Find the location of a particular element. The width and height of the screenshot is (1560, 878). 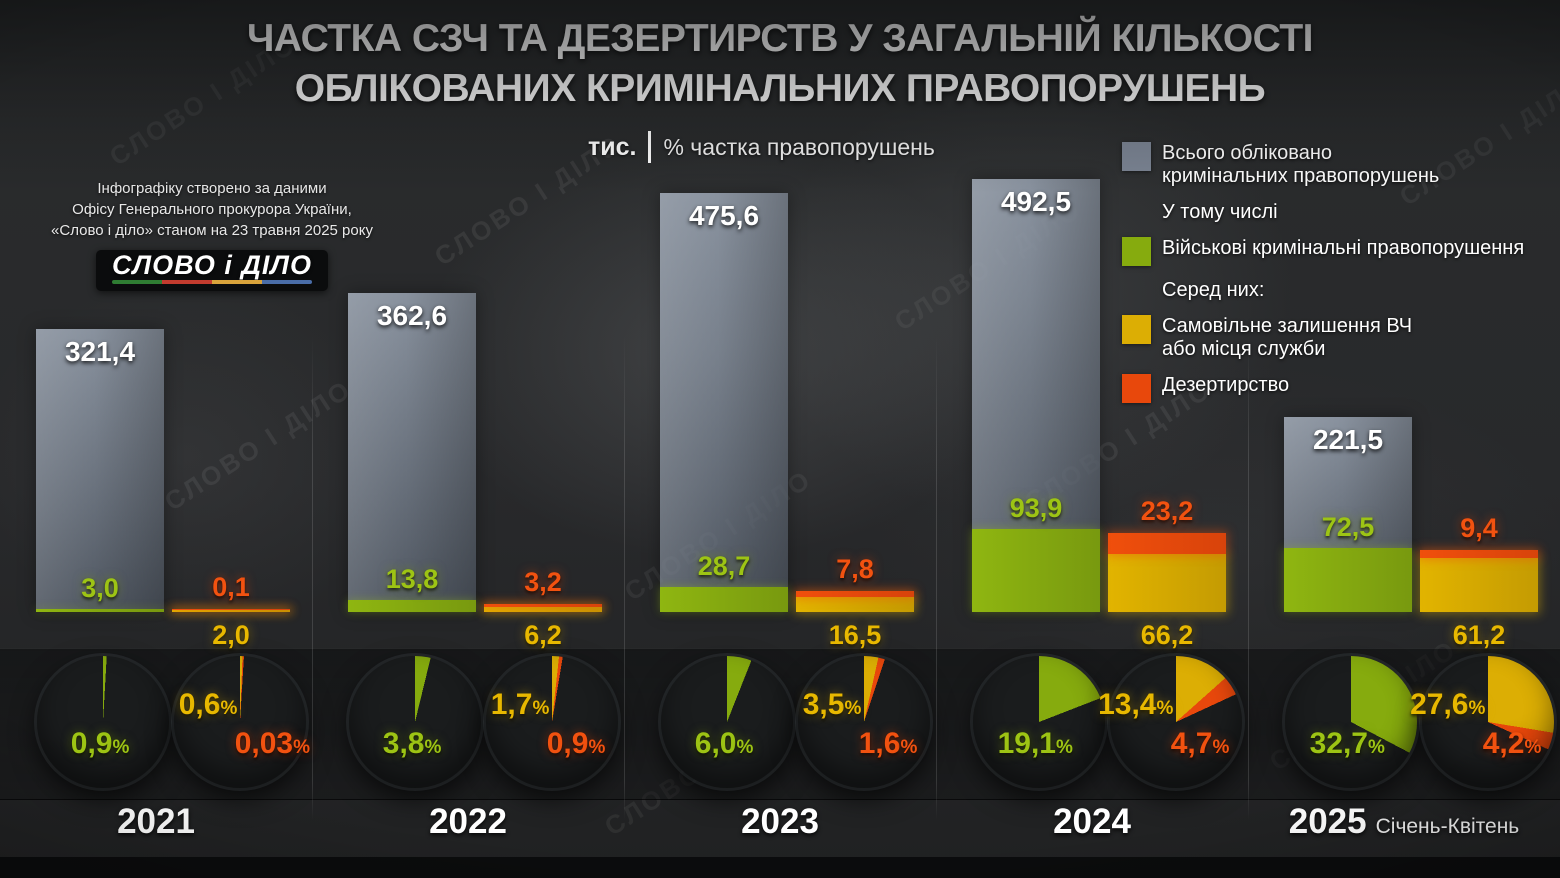

awol-desertion-share-pie: 3,5% 1,6% is located at coordinates (864, 722).